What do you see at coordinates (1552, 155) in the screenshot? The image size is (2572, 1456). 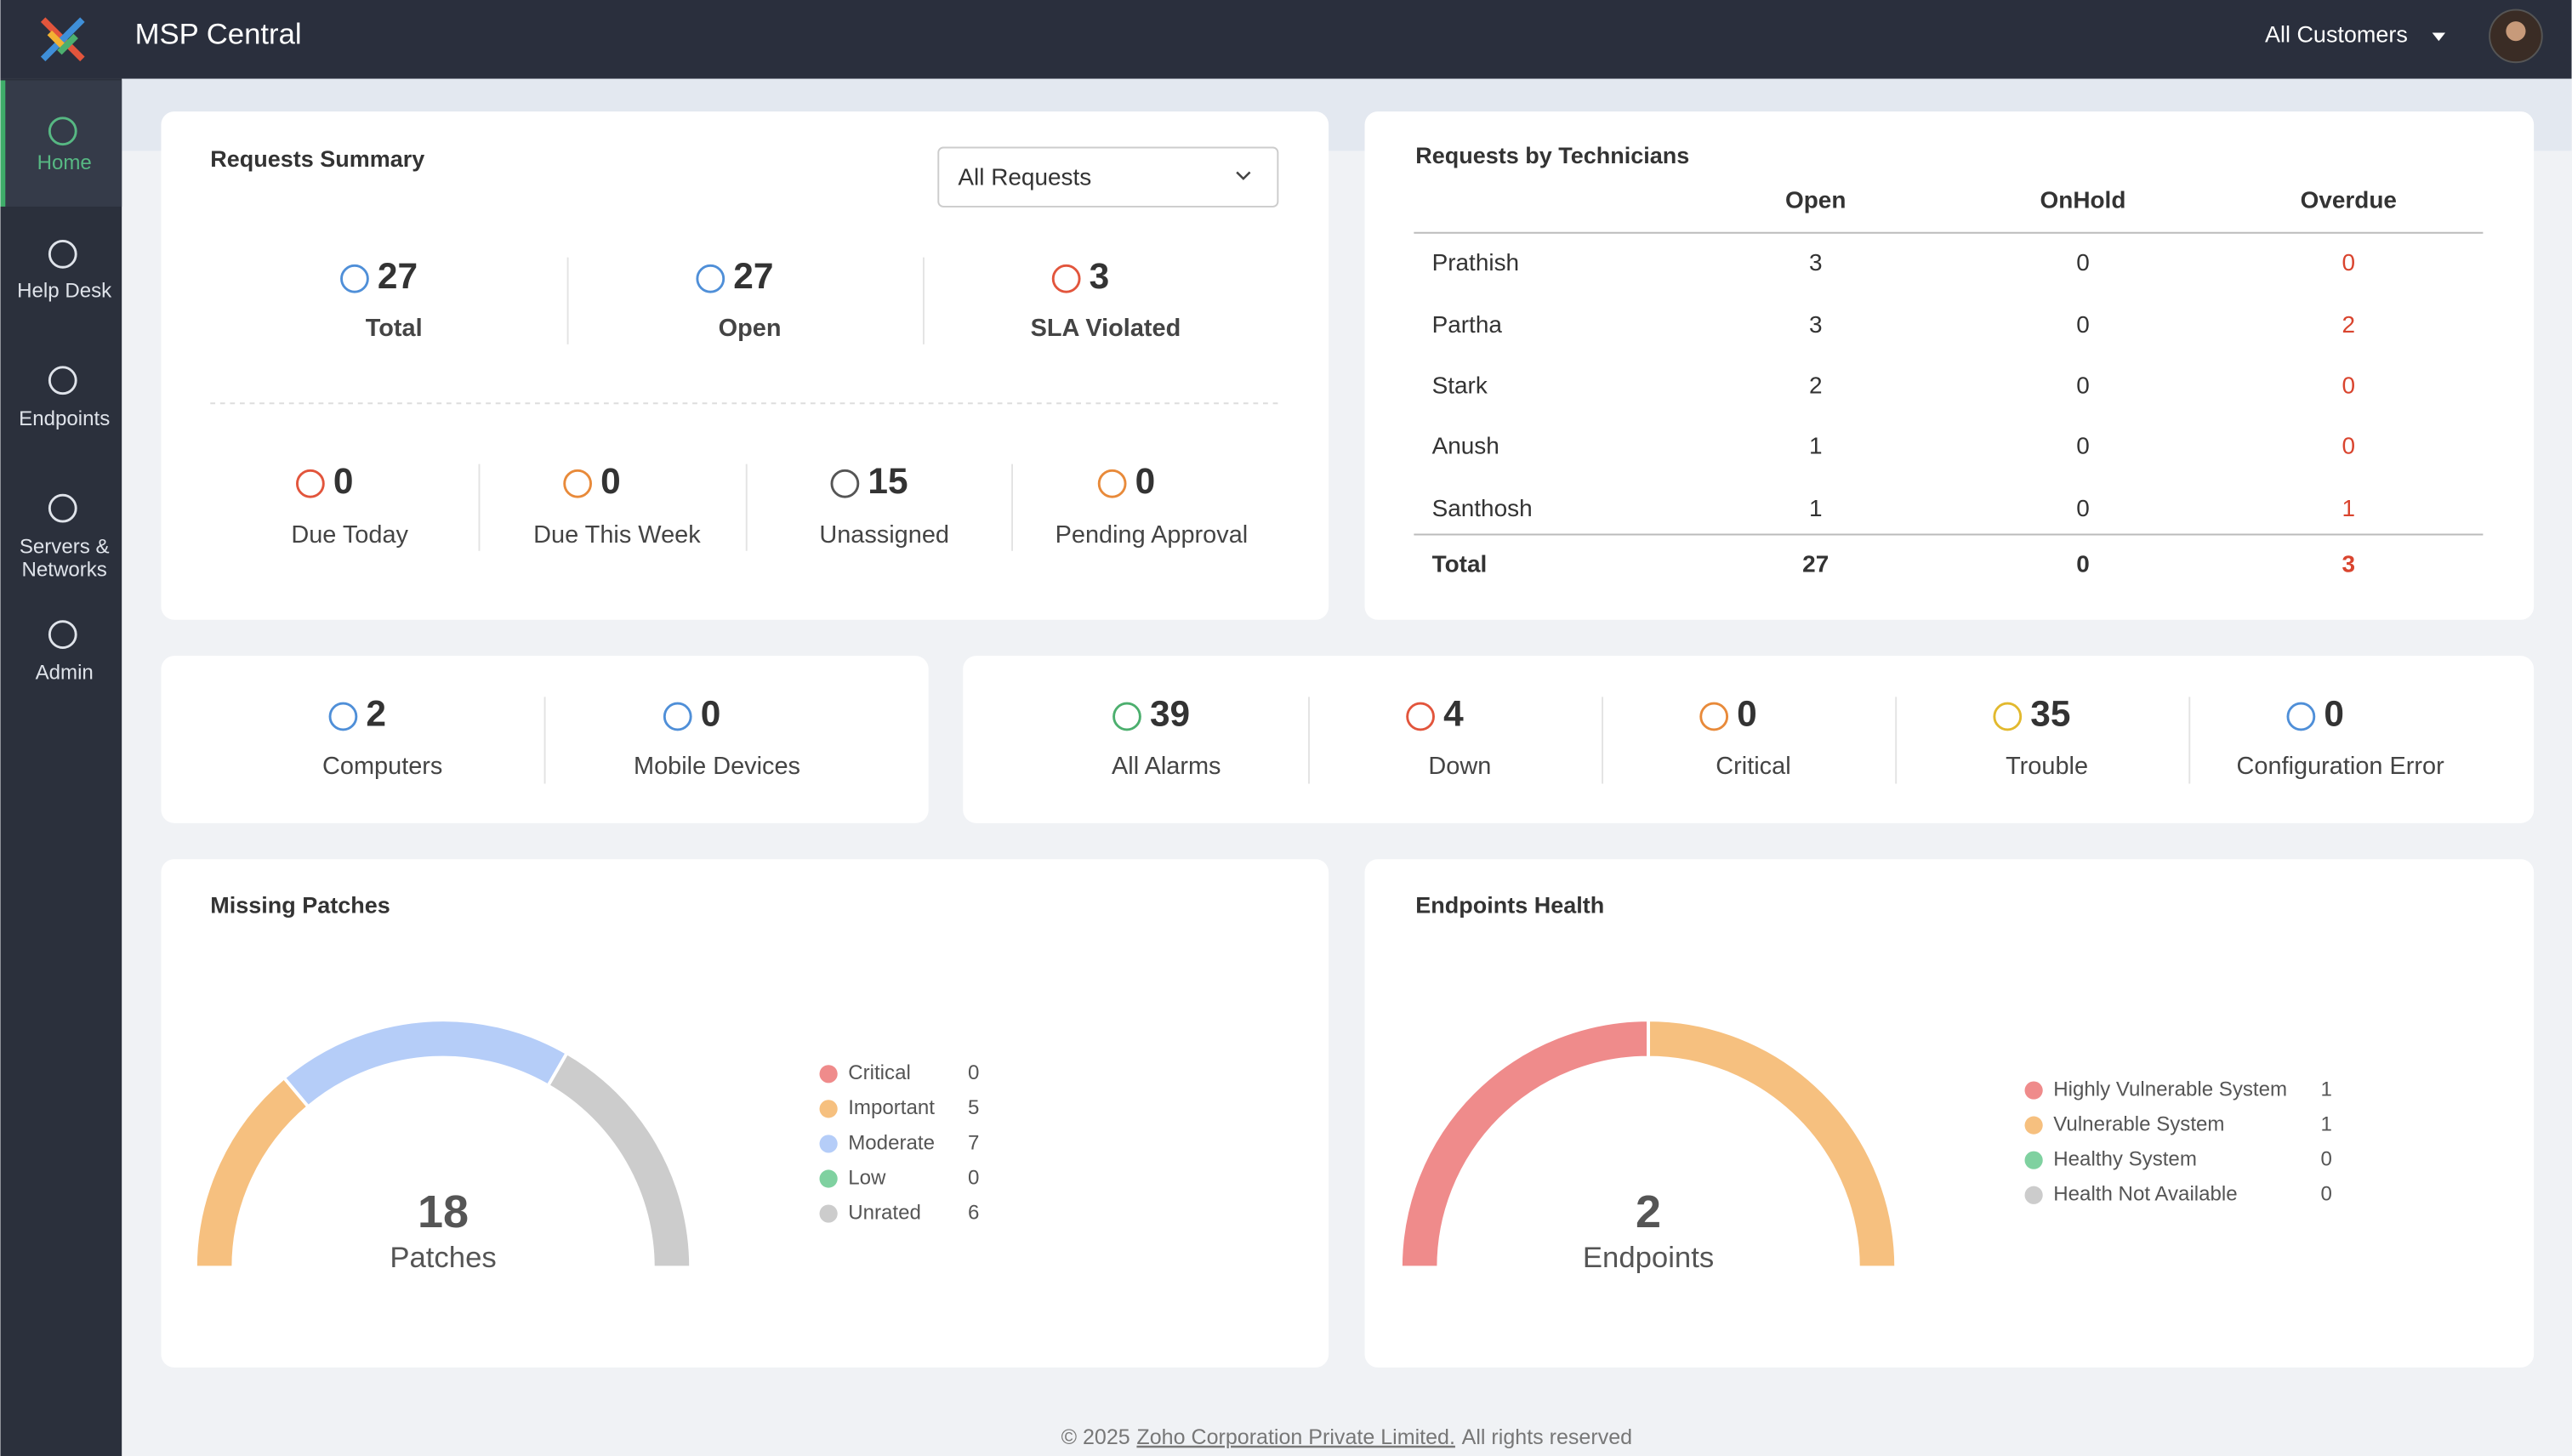 I see `card-title: Requests by Technicians` at bounding box center [1552, 155].